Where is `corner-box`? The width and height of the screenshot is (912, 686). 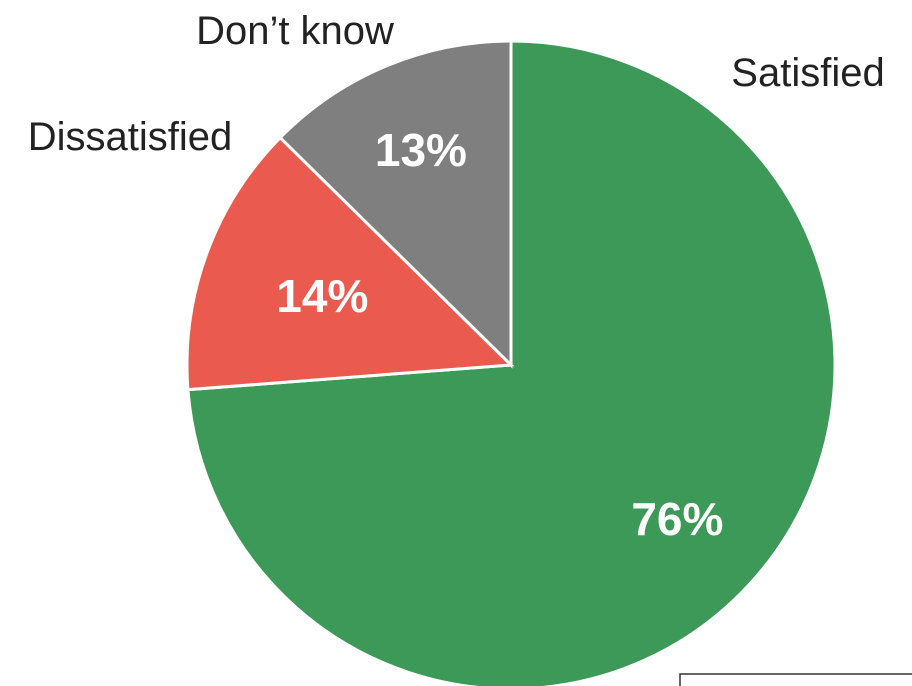 corner-box is located at coordinates (795, 679).